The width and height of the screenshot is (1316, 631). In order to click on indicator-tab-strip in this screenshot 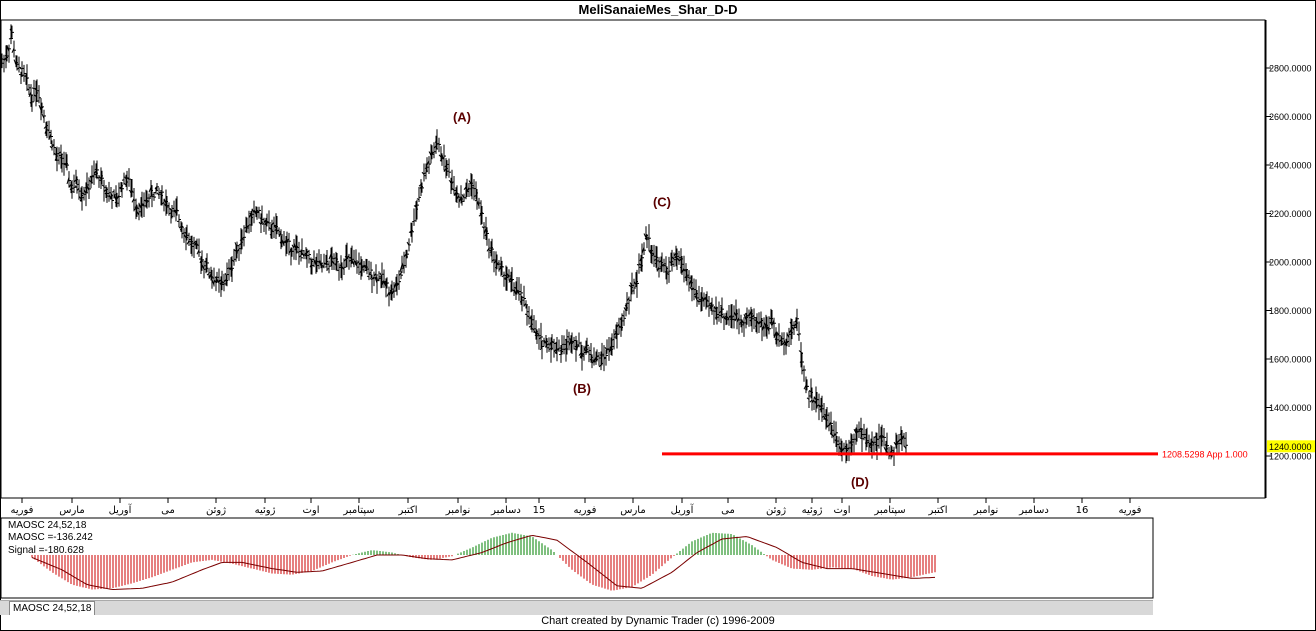, I will do `click(576, 607)`.